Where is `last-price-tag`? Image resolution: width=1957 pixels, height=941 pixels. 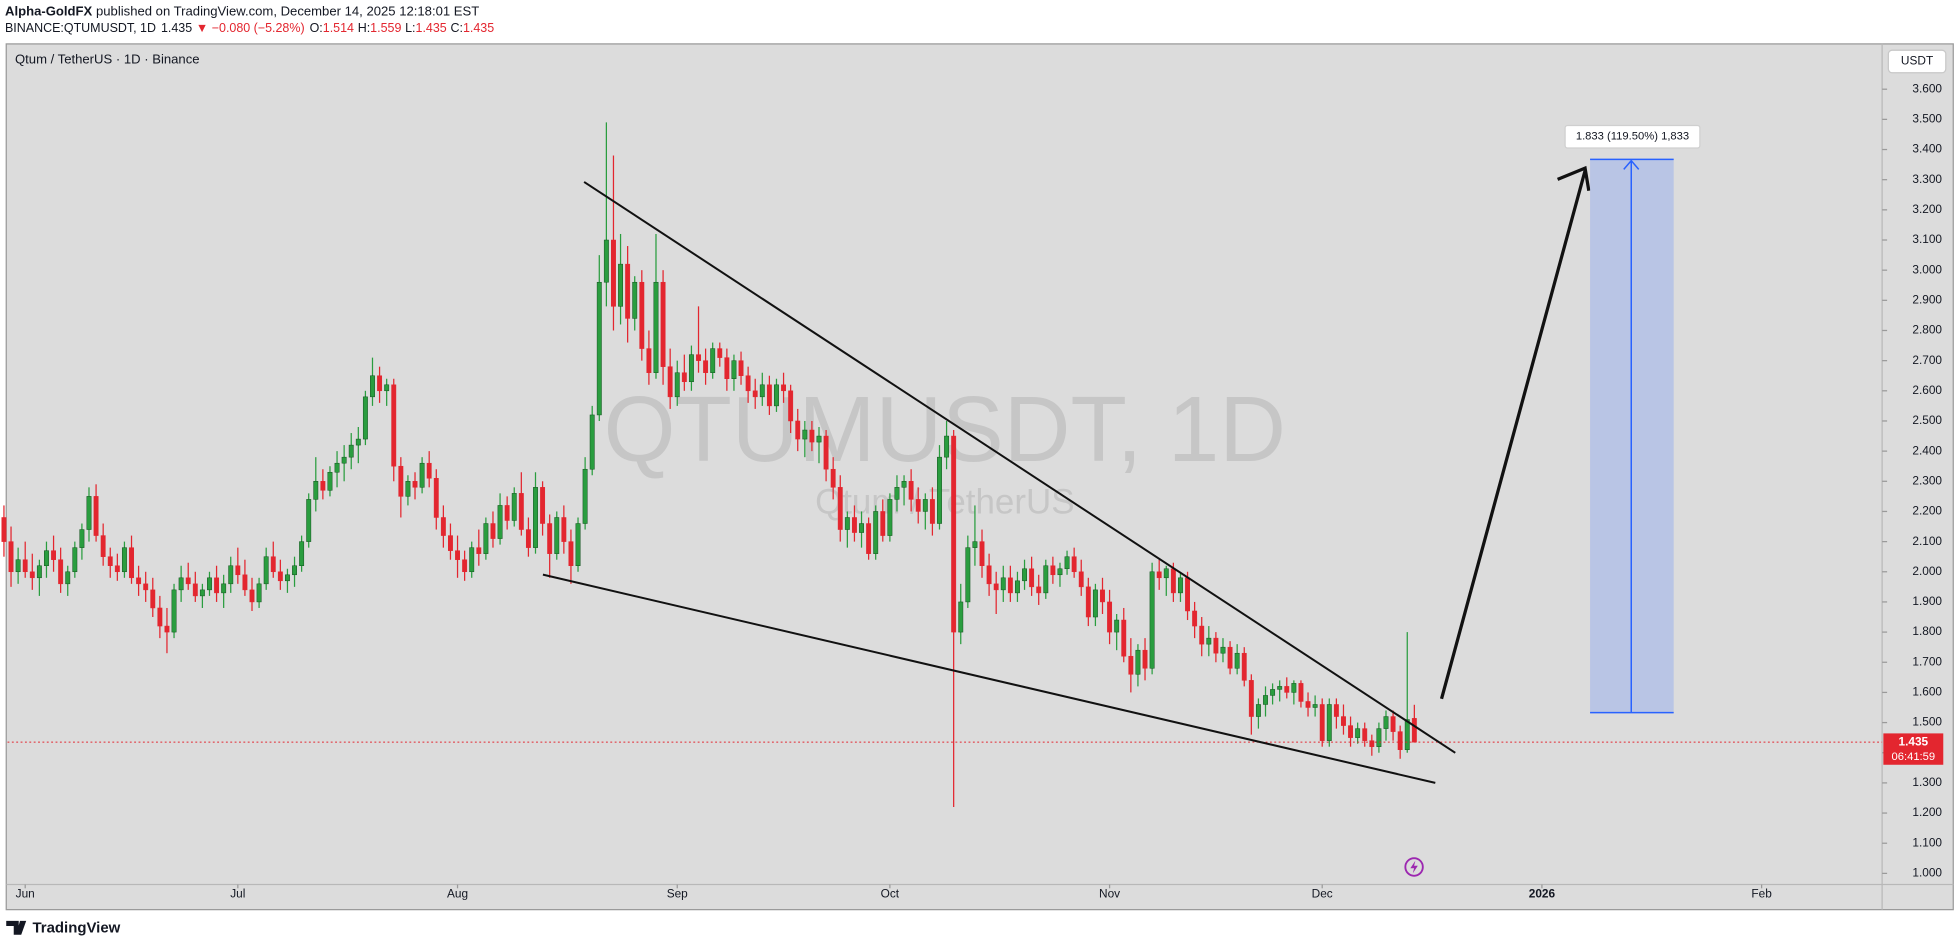
last-price-tag is located at coordinates (1913, 749).